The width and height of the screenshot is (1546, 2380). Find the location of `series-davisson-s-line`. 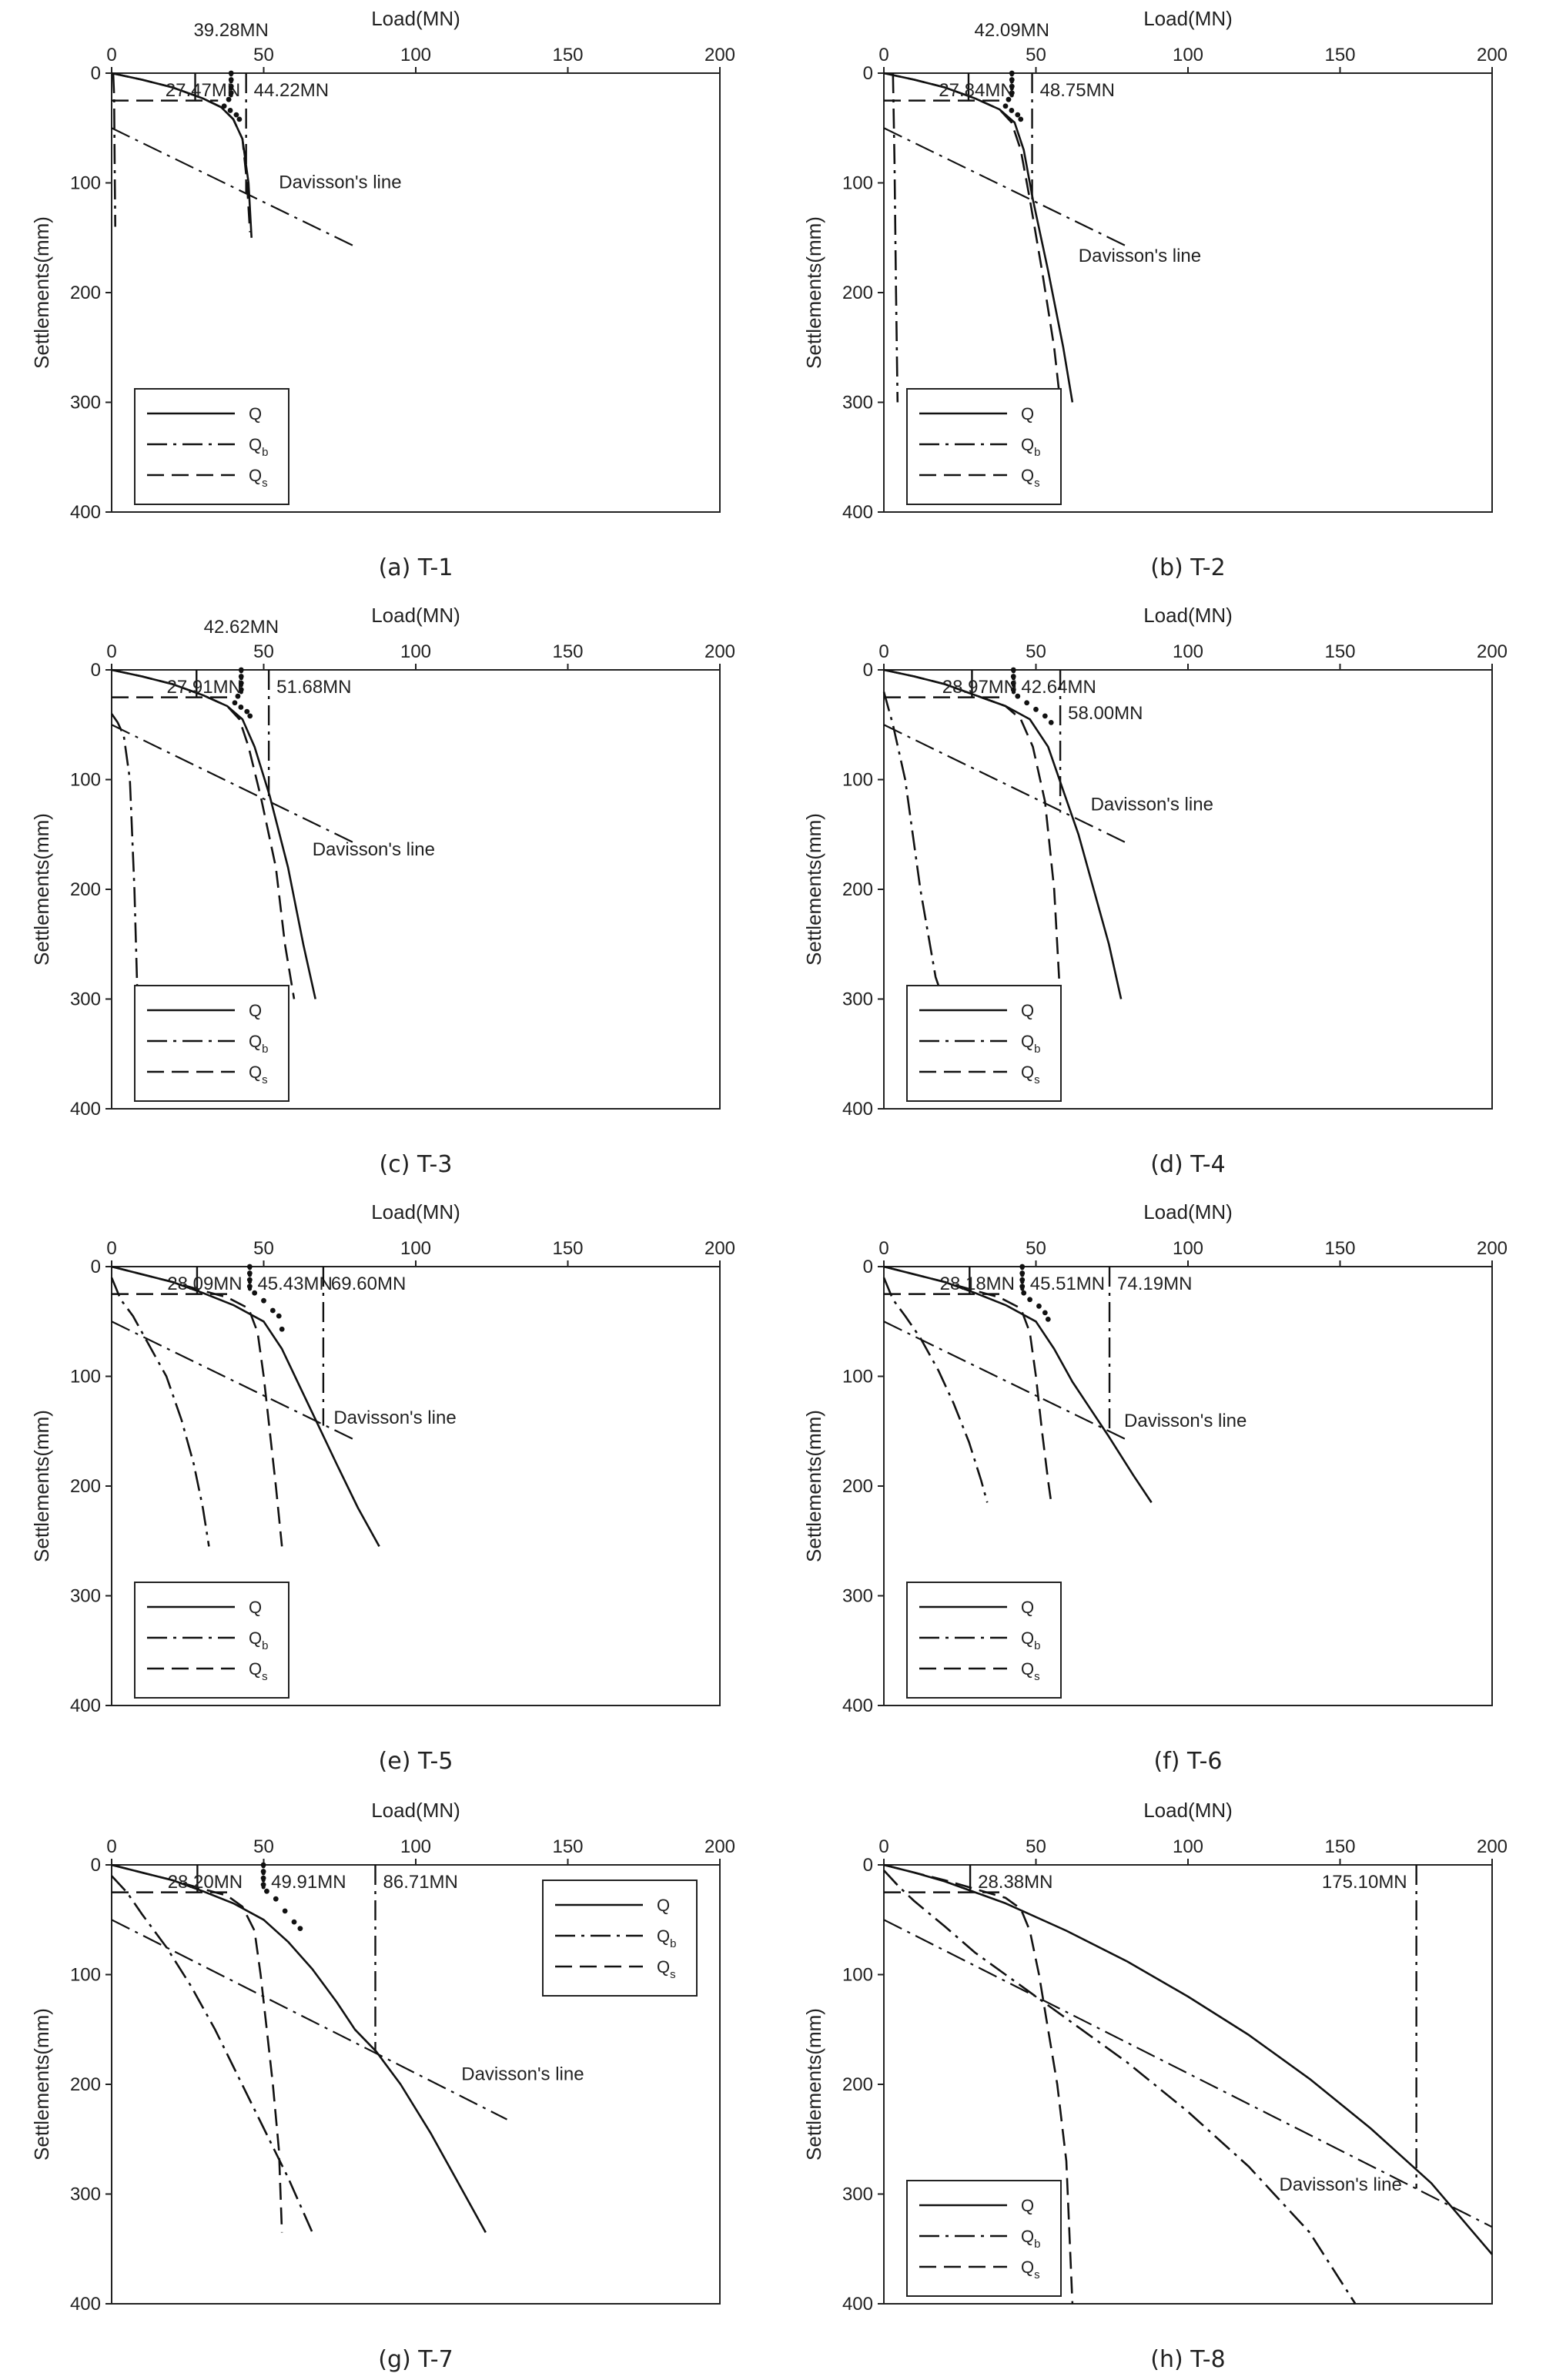

series-davisson-s-line is located at coordinates (1005, 1381).